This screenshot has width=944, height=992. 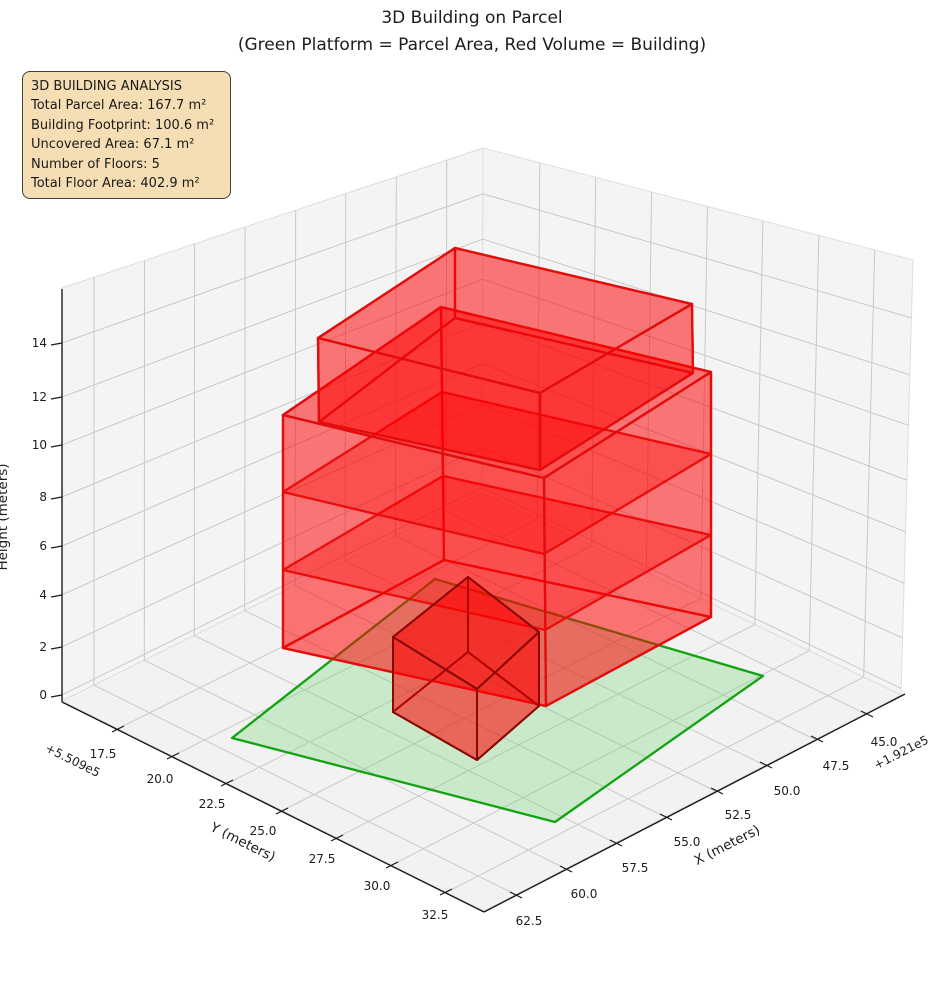 What do you see at coordinates (263, 831) in the screenshot?
I see `svg-text: 25.0` at bounding box center [263, 831].